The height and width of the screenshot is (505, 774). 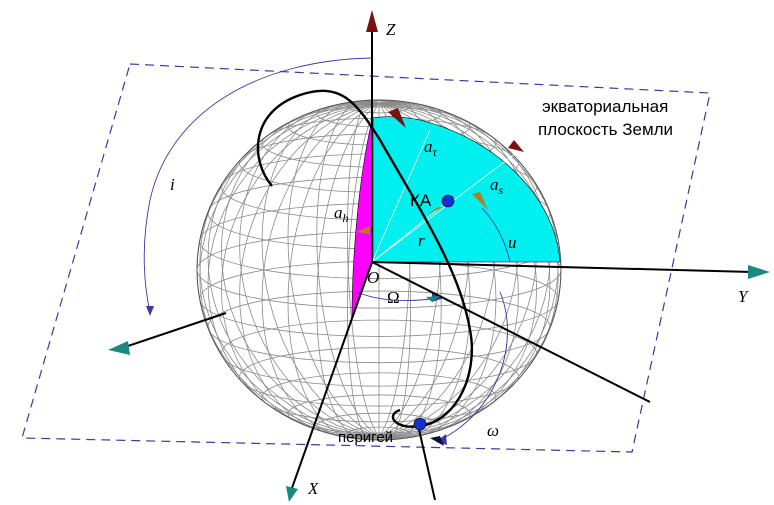 I want to click on plane-label-line1: экваториальная, so click(x=605, y=106).